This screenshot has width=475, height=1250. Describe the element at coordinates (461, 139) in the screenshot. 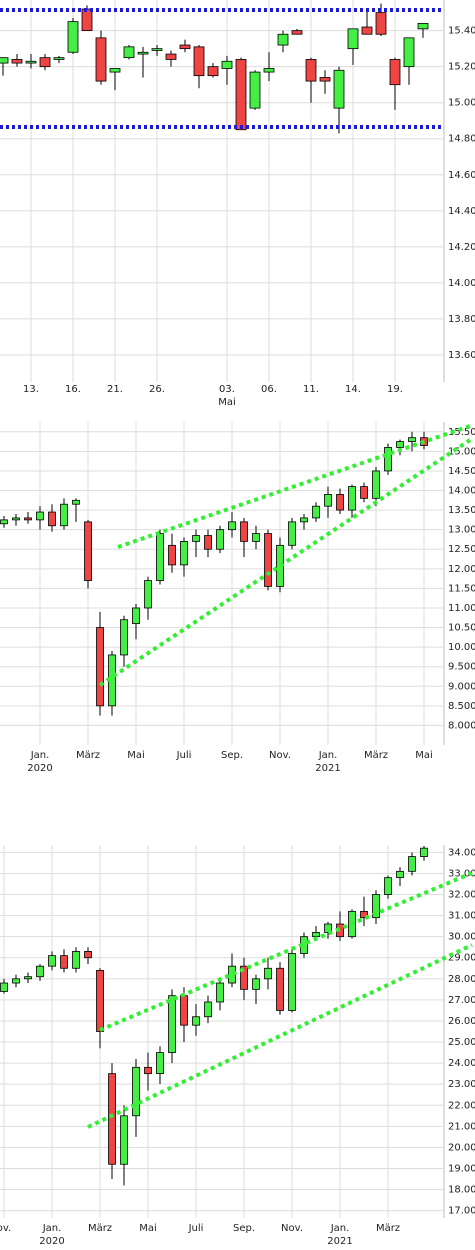

I see `y-tick-label: 14.800` at that location.